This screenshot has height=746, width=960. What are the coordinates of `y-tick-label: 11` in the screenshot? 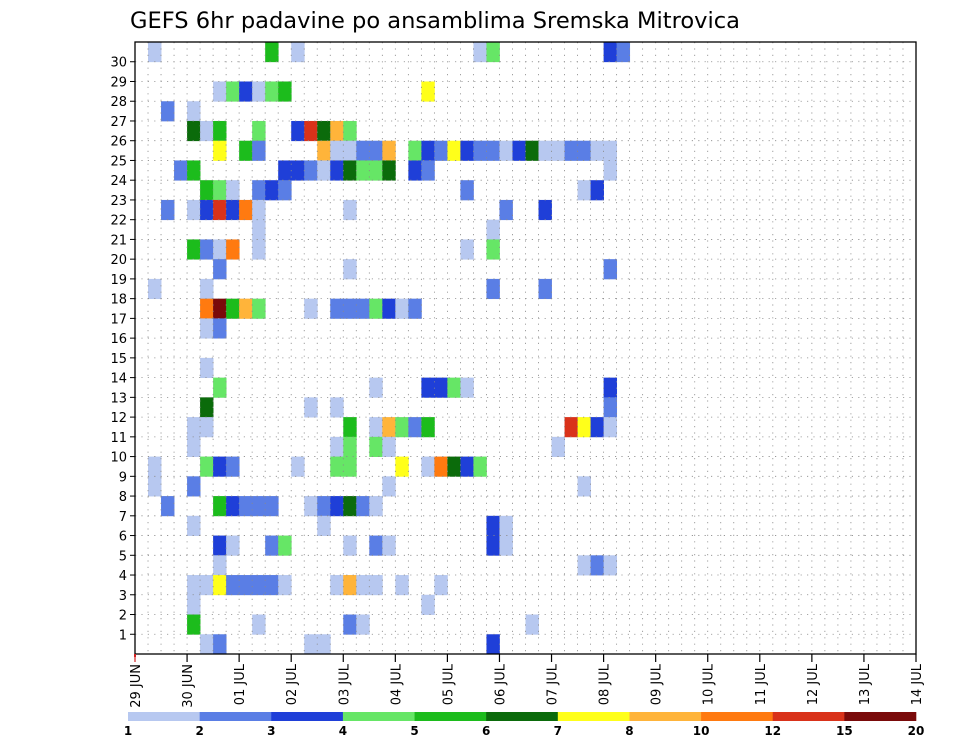 It's located at (118, 438).